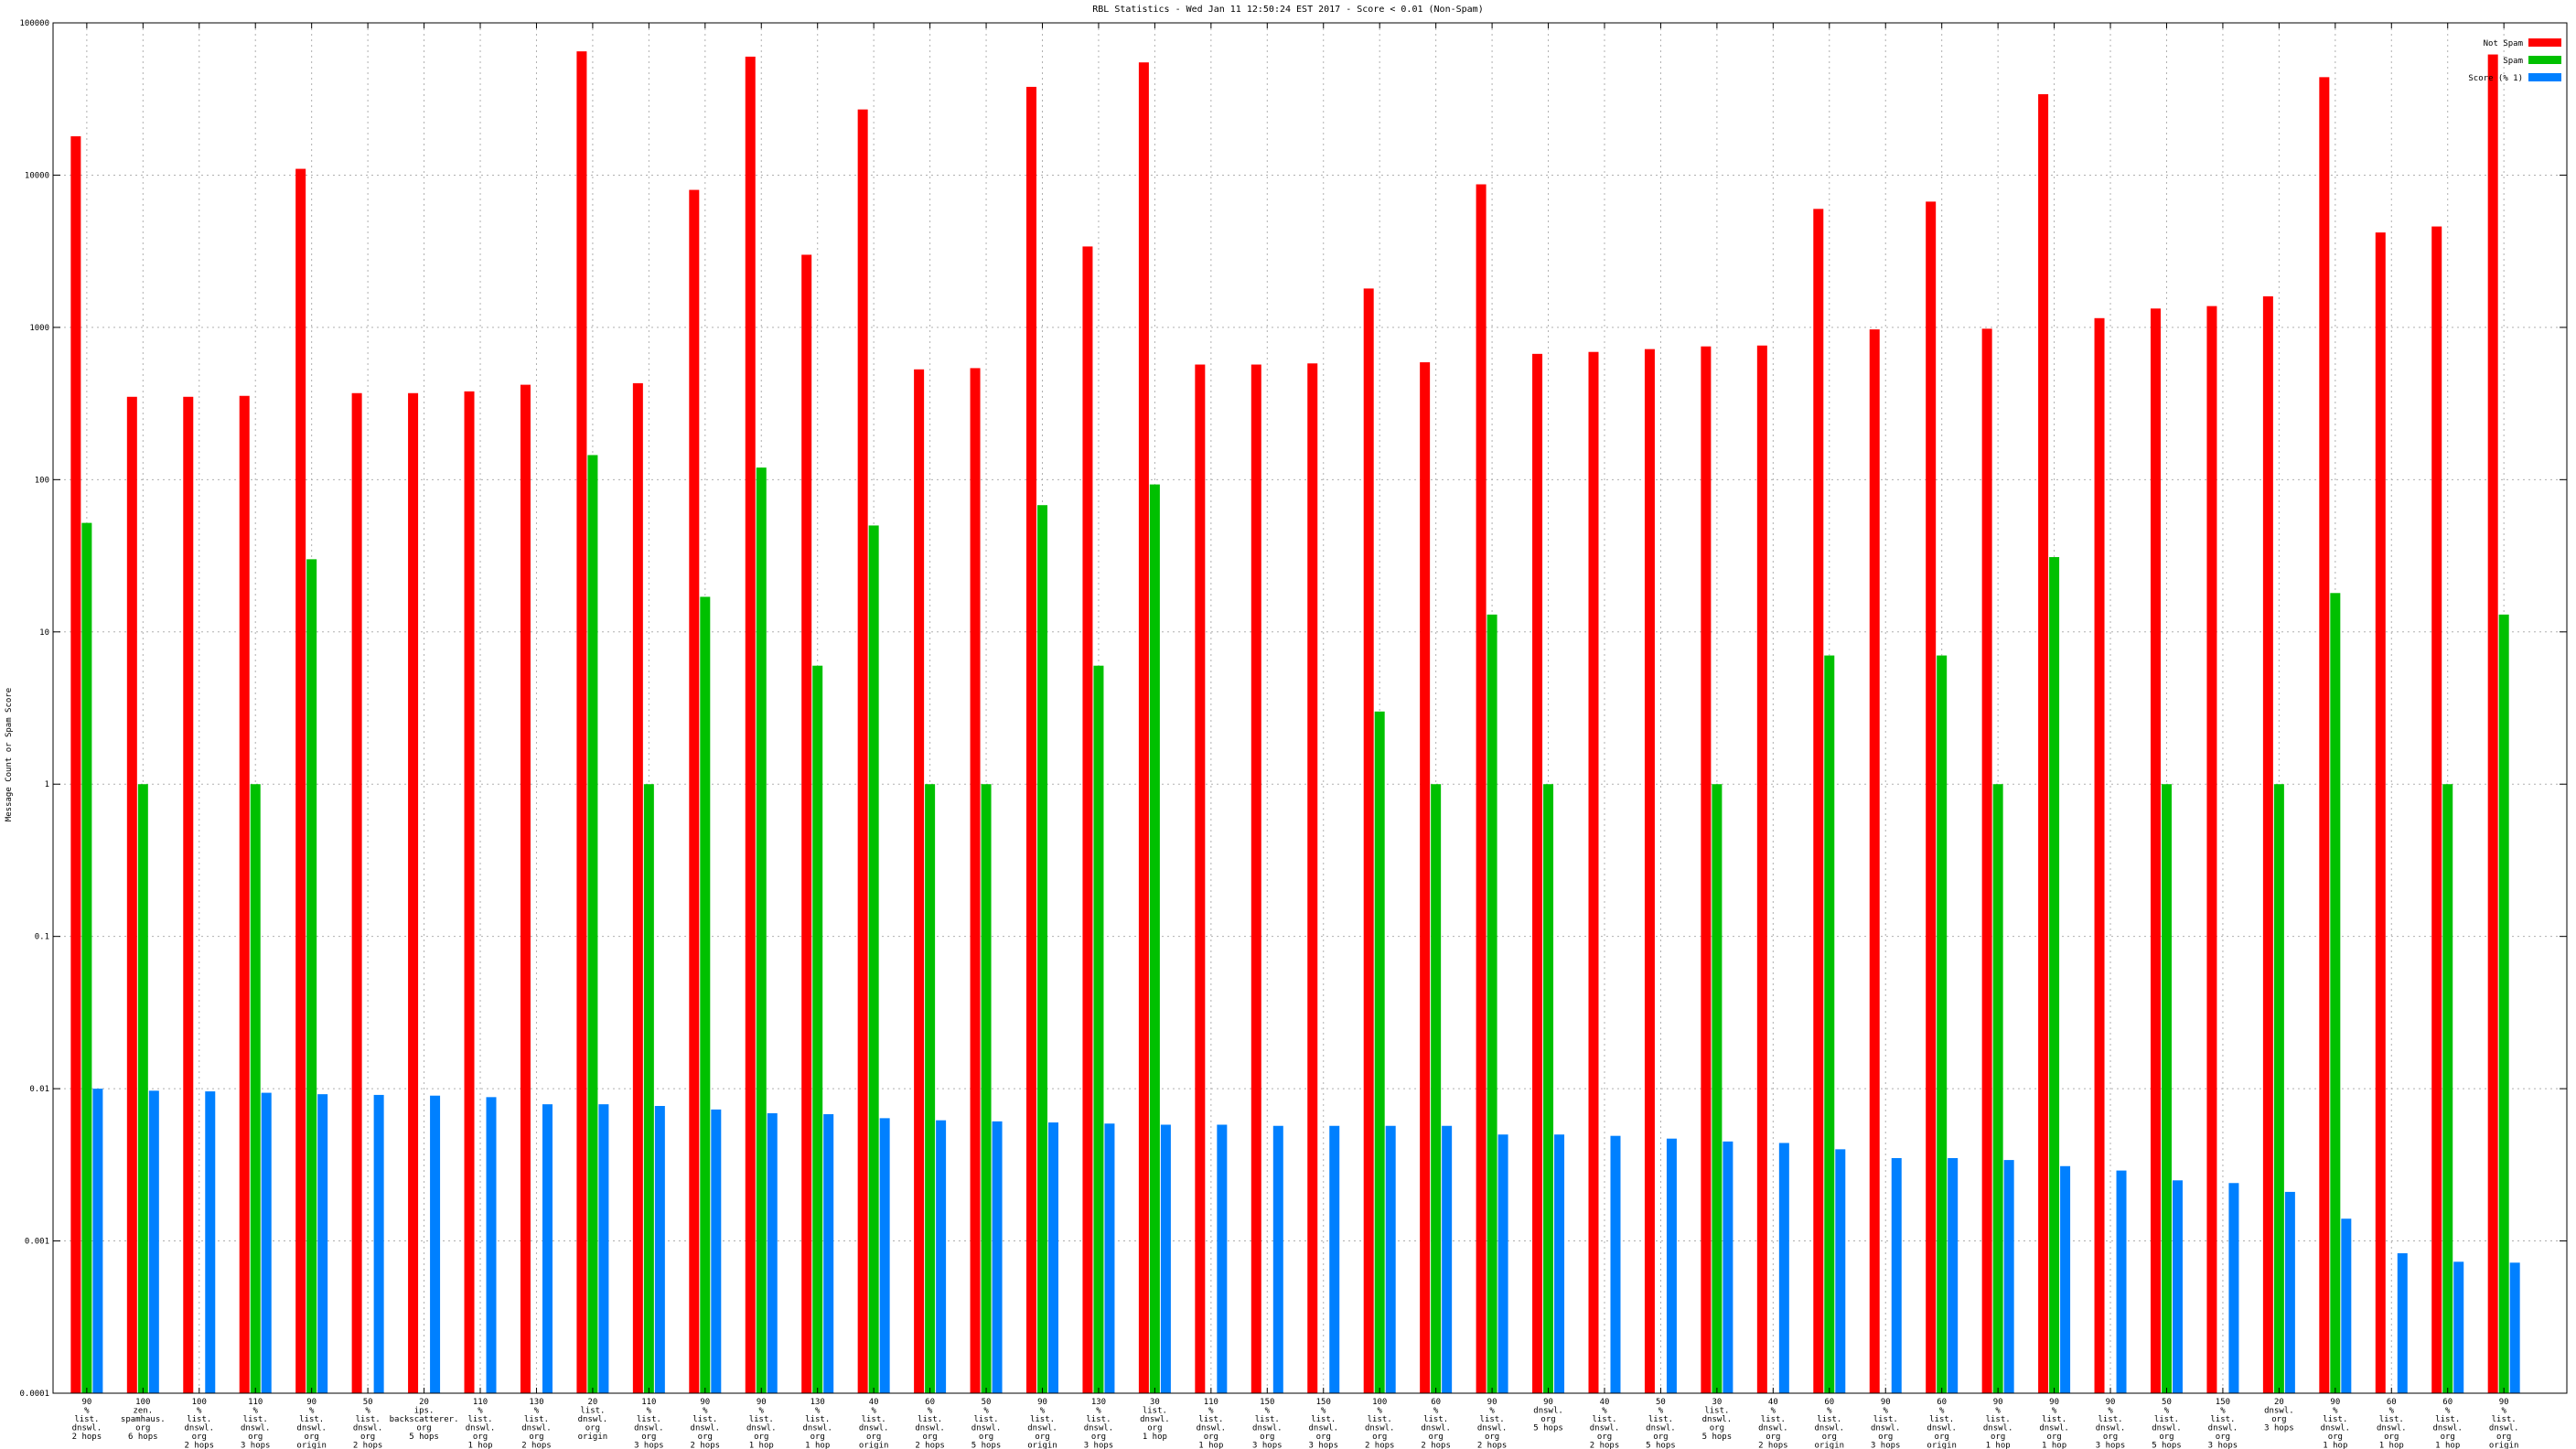 The width and height of the screenshot is (2576, 1449). Describe the element at coordinates (256, 1402) in the screenshot. I see `x-category-label-line: 110` at that location.